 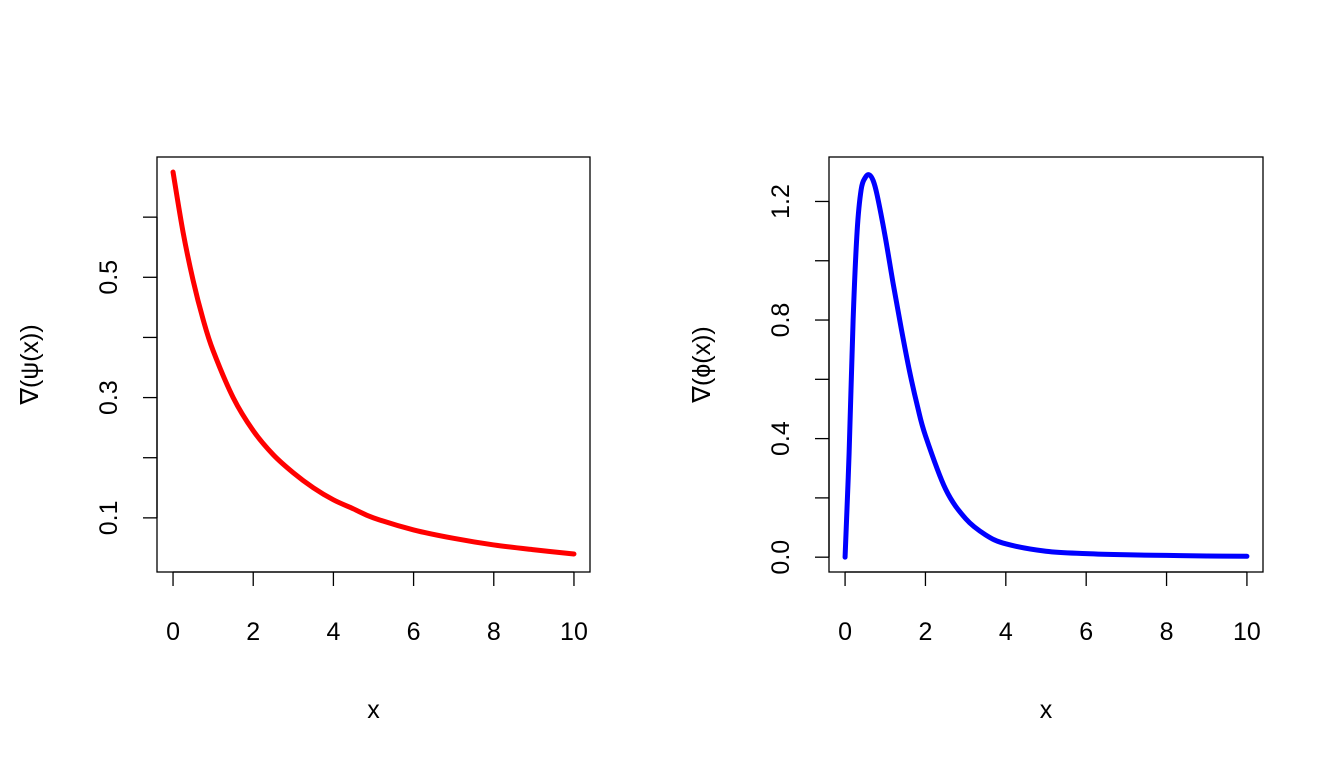 What do you see at coordinates (781, 438) in the screenshot?
I see `y-tick-label: 0.4` at bounding box center [781, 438].